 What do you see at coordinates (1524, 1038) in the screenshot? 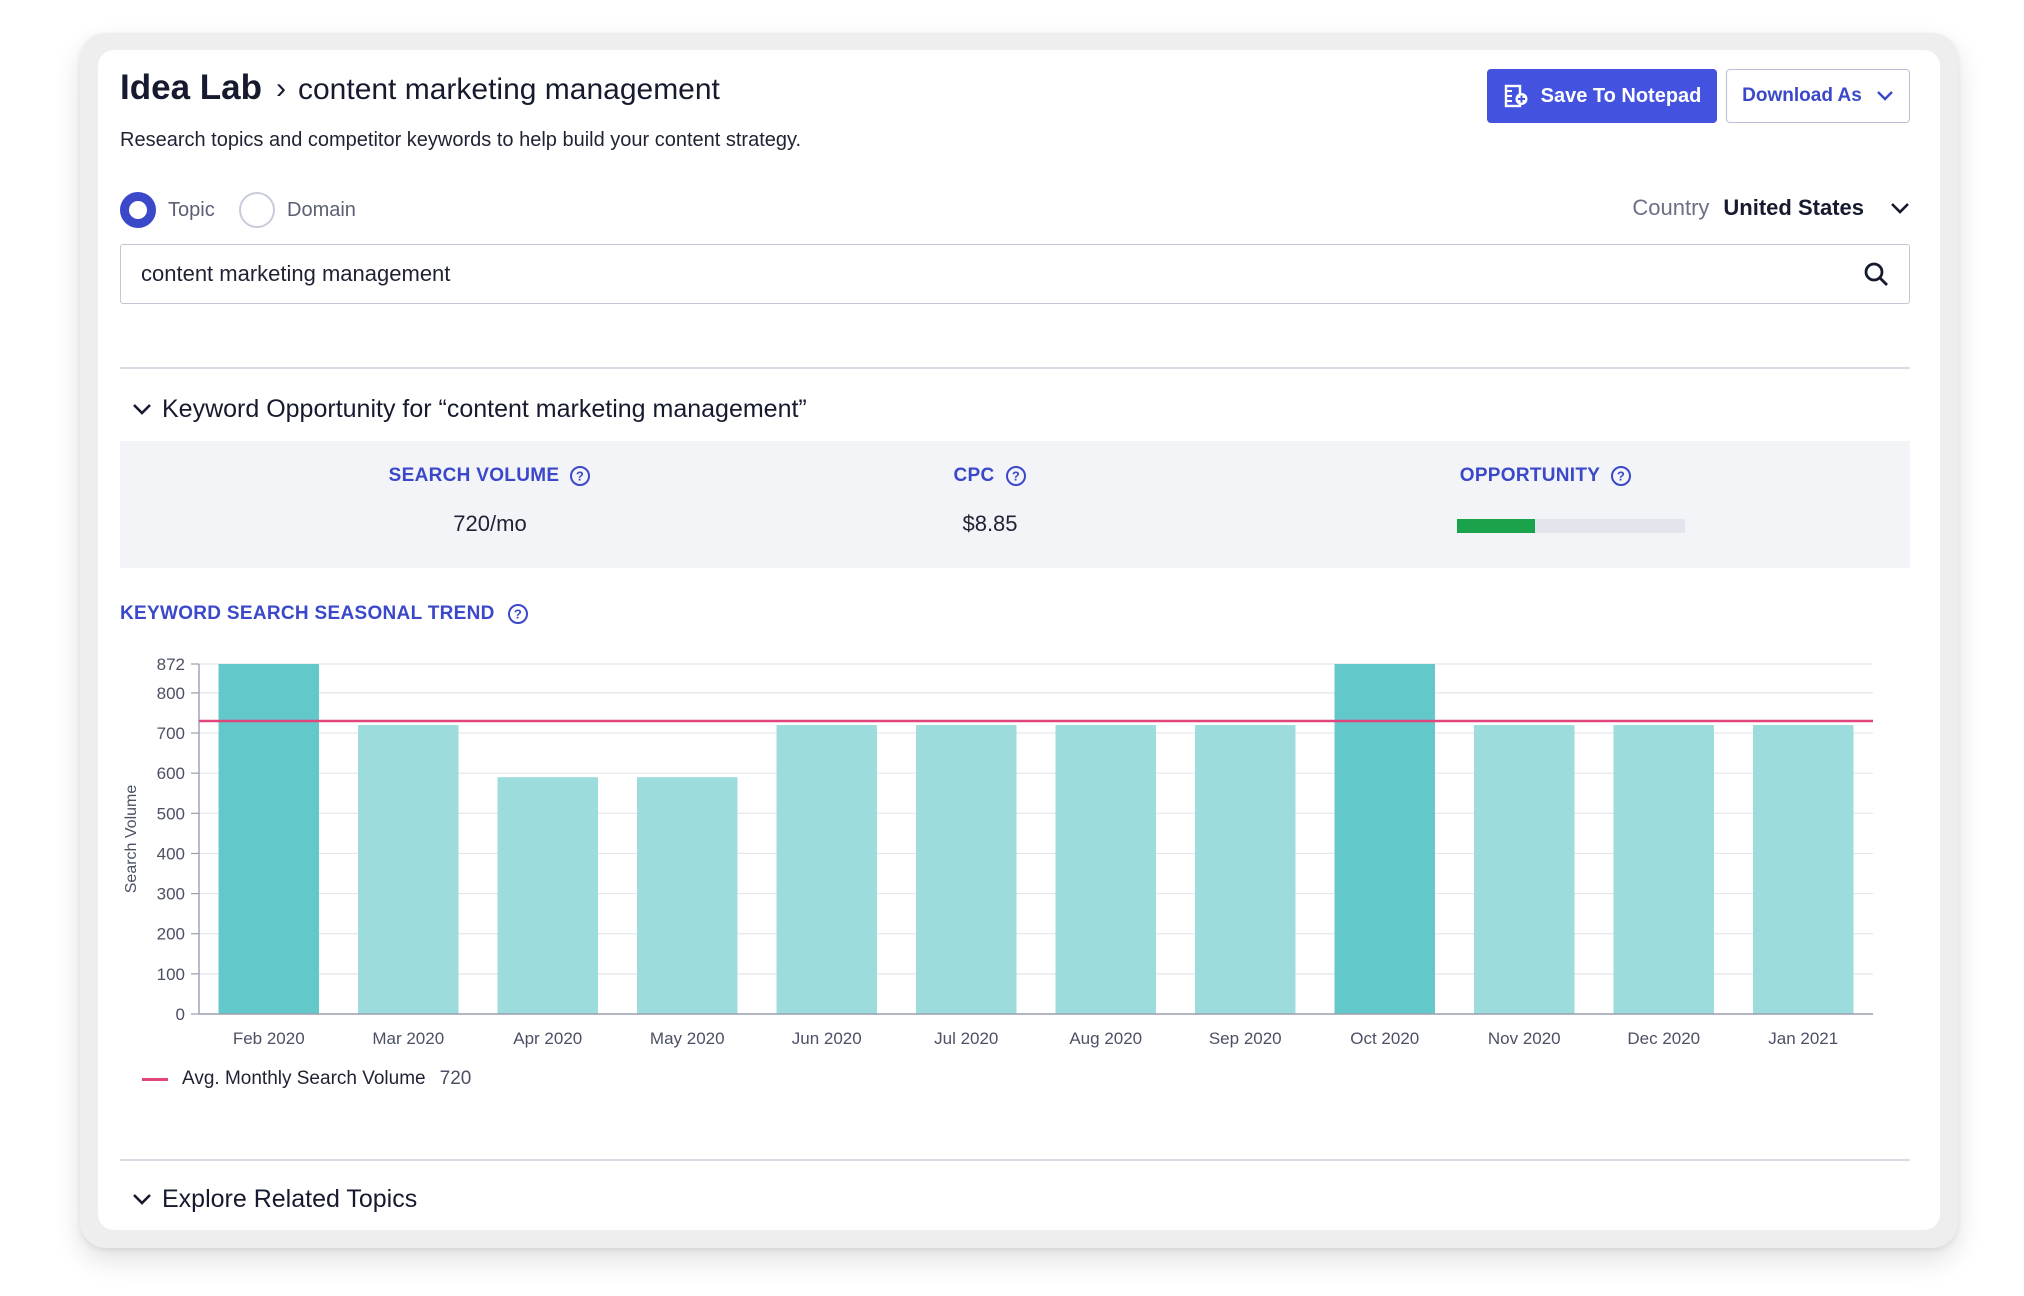
I see `x-tick-label: Nov 2020` at bounding box center [1524, 1038].